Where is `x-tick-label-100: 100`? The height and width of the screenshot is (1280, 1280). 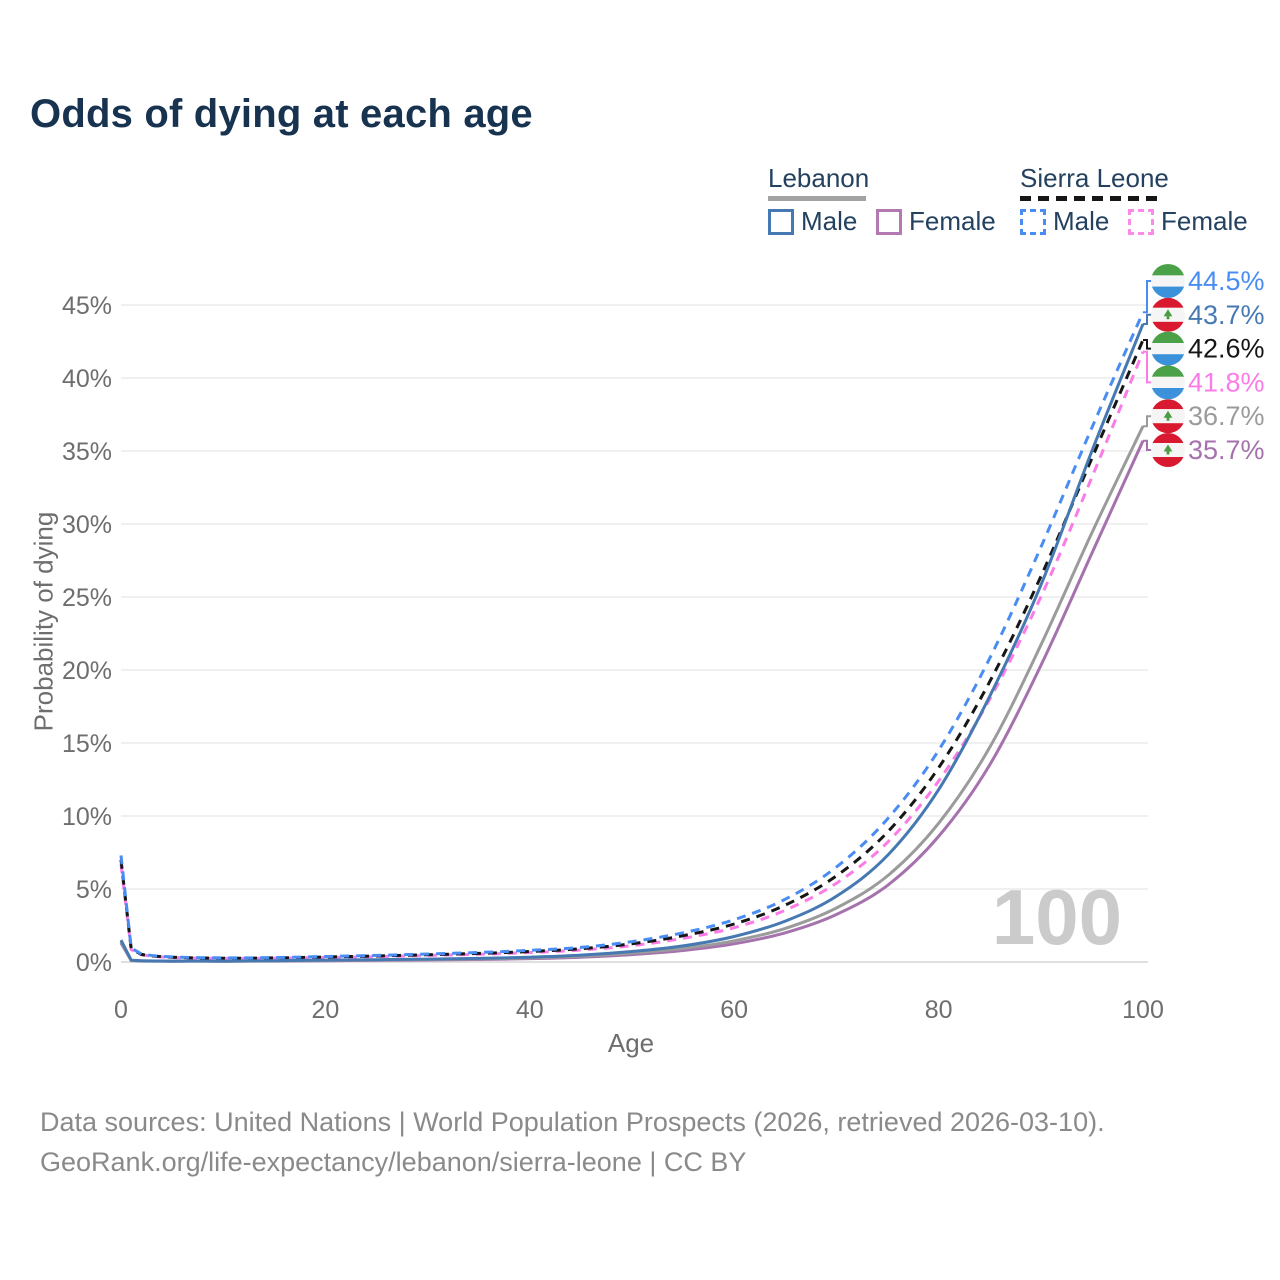 x-tick-label-100: 100 is located at coordinates (1143, 1010).